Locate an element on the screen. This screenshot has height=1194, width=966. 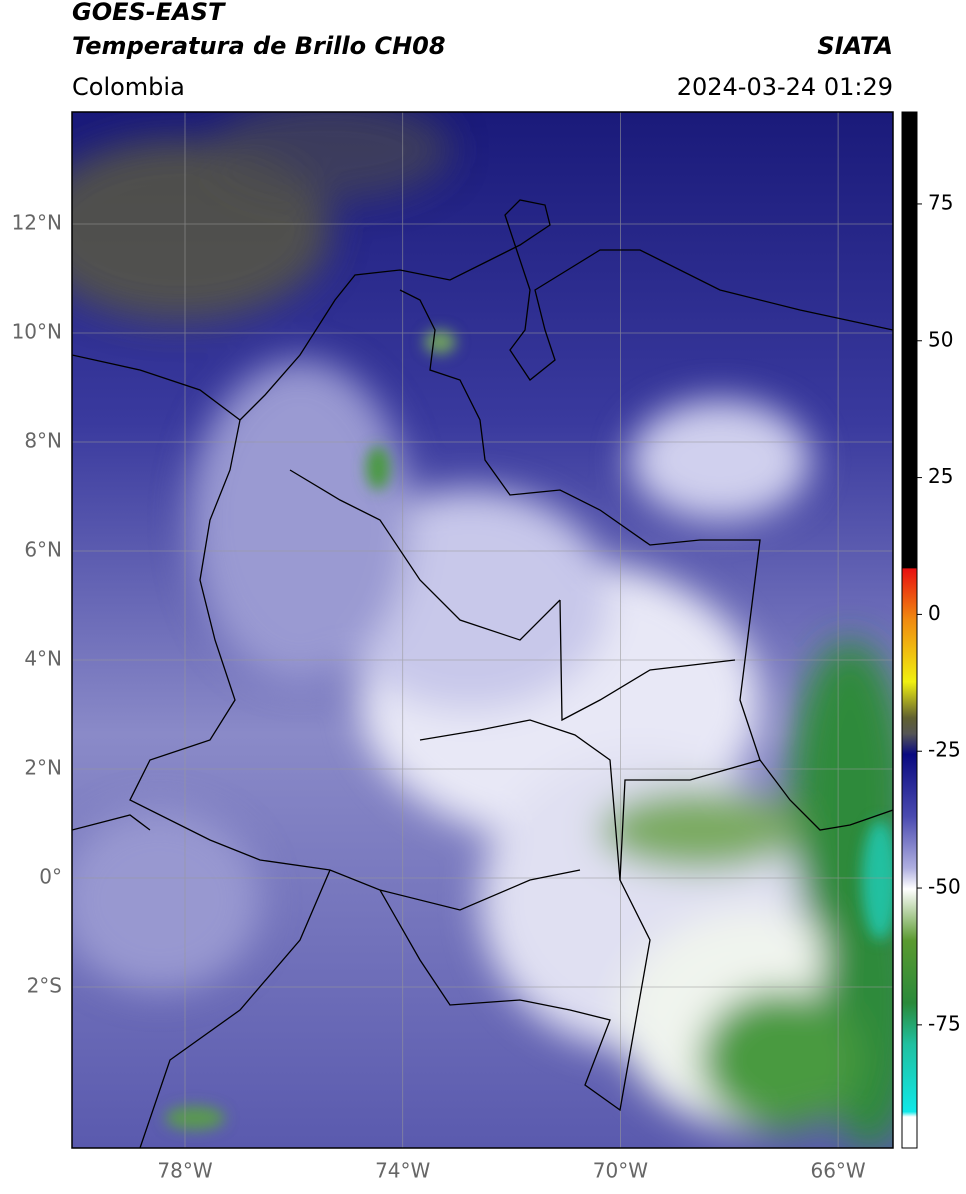
colorbar-tick-label: 25 is located at coordinates (940, 476).